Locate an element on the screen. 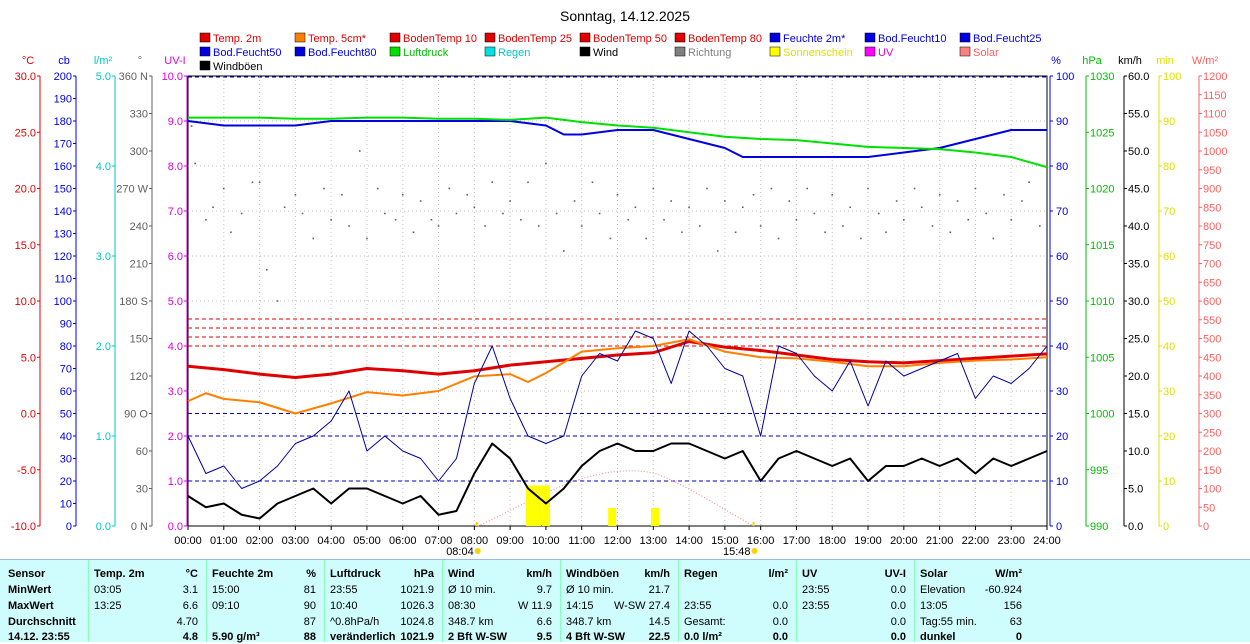  x-tick-label: 01:00 is located at coordinates (224, 541).